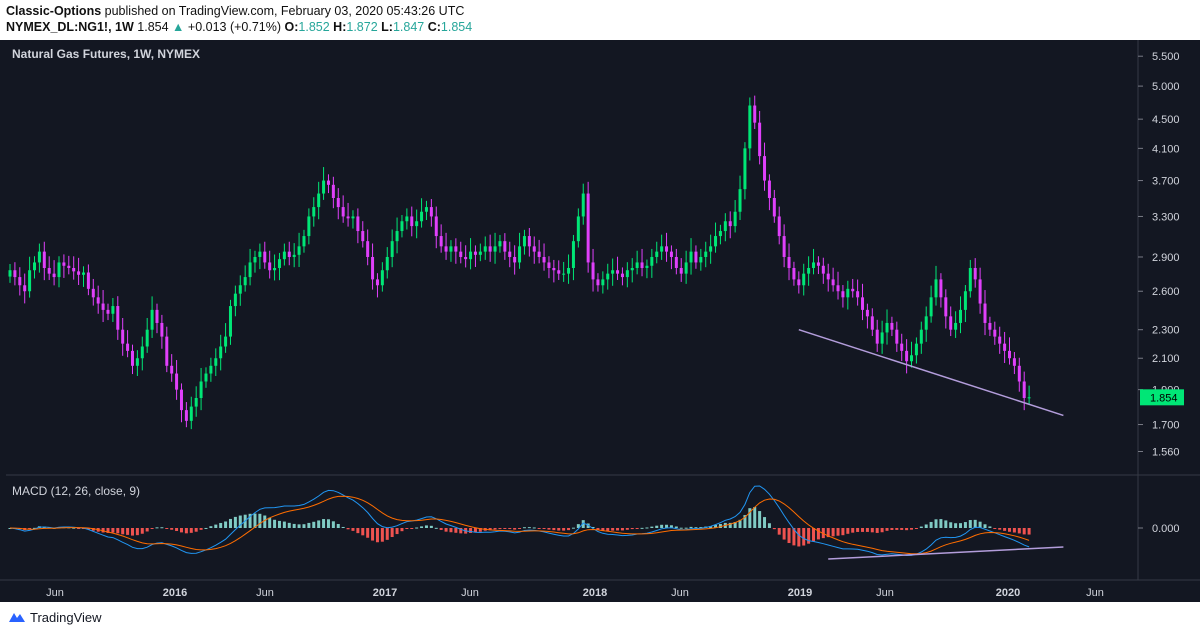 The height and width of the screenshot is (632, 1200). I want to click on tradingview-logo-icon, so click(17, 617).